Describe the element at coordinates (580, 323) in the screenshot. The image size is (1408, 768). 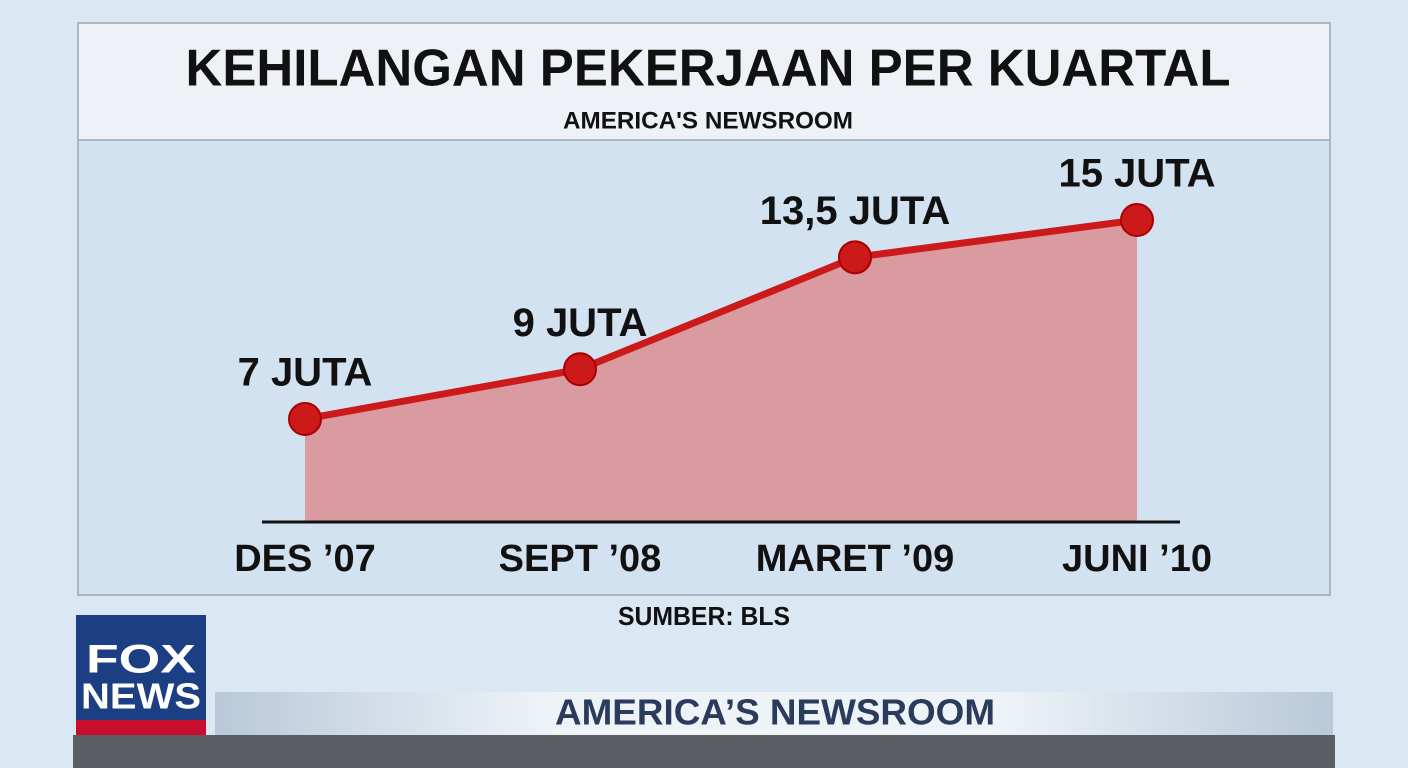
I see `value-label: 9 JUTA` at that location.